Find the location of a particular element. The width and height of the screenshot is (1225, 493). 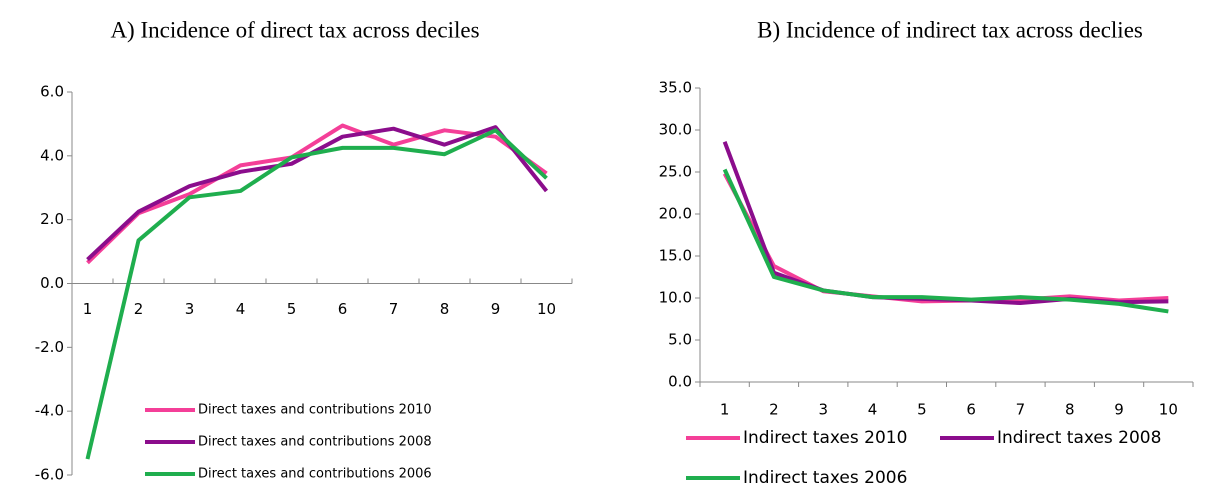

legend-label: Indirect taxes 2010 is located at coordinates (825, 438).